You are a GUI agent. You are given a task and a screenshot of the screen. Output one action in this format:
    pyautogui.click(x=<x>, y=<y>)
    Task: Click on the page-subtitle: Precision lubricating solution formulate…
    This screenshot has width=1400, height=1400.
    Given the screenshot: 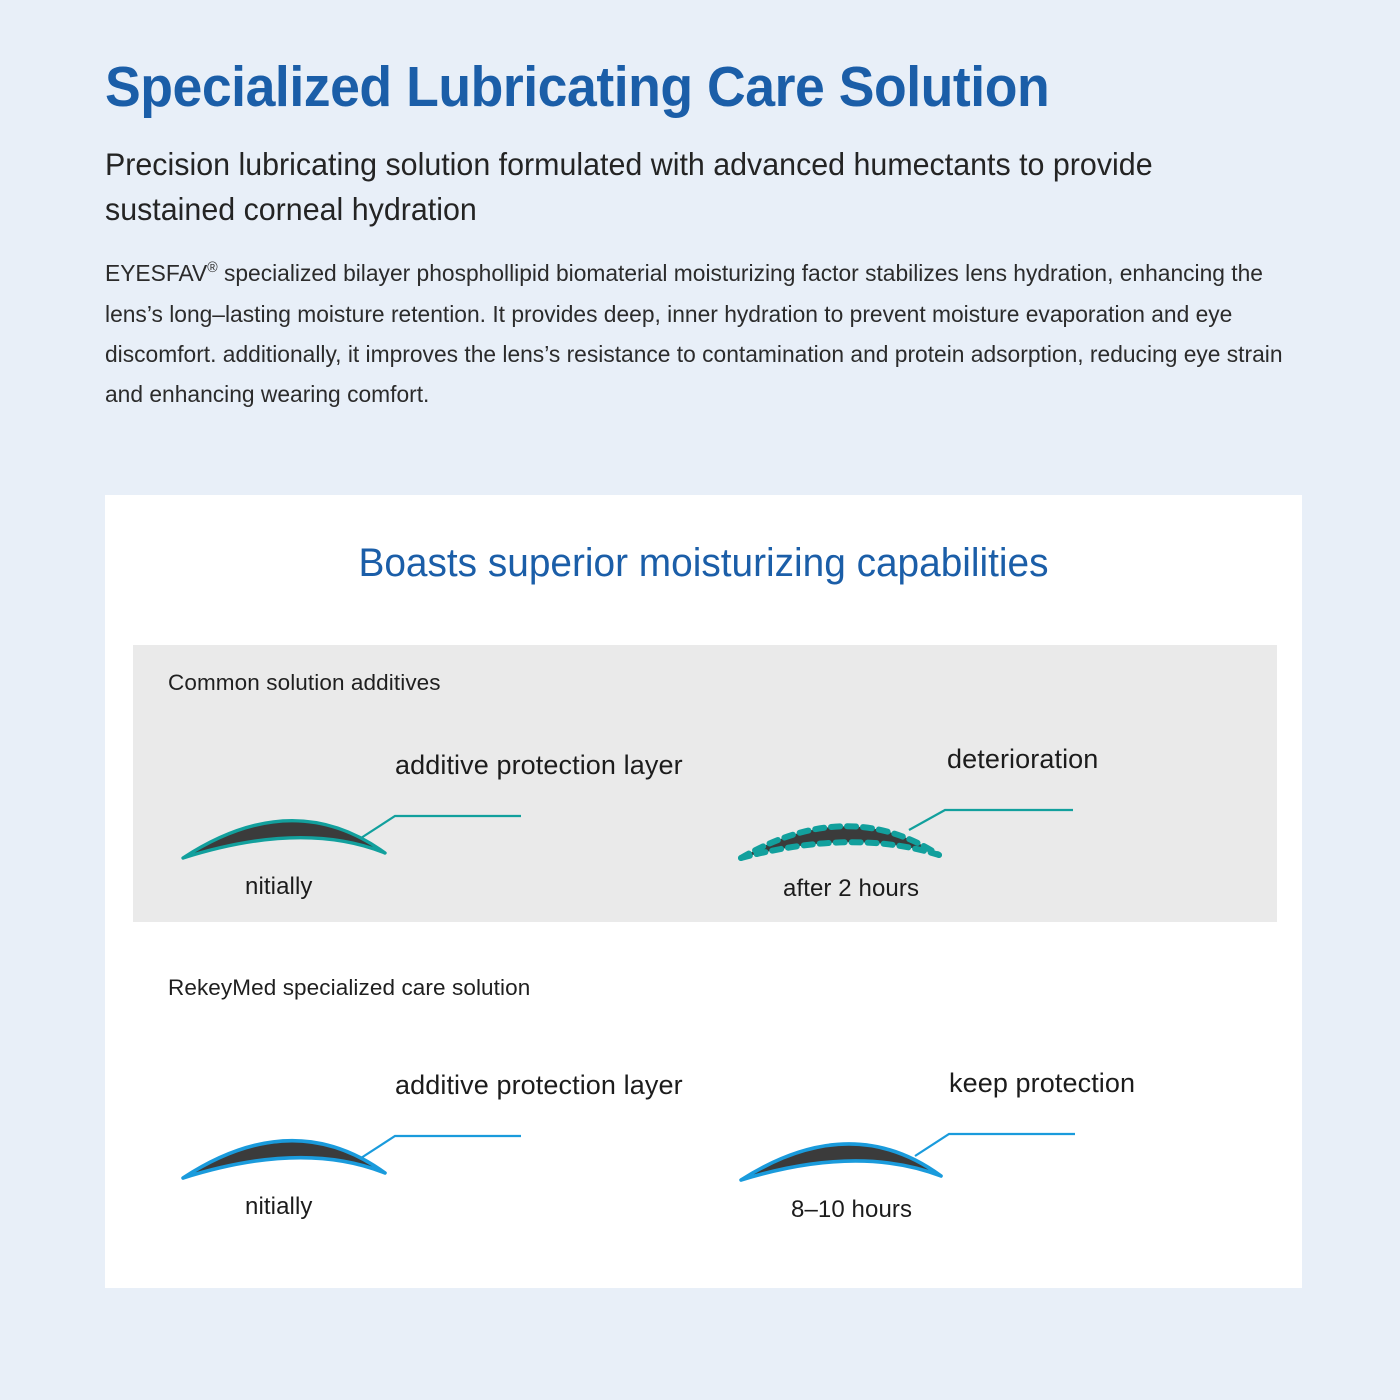 What is the action you would take?
    pyautogui.click(x=629, y=186)
    